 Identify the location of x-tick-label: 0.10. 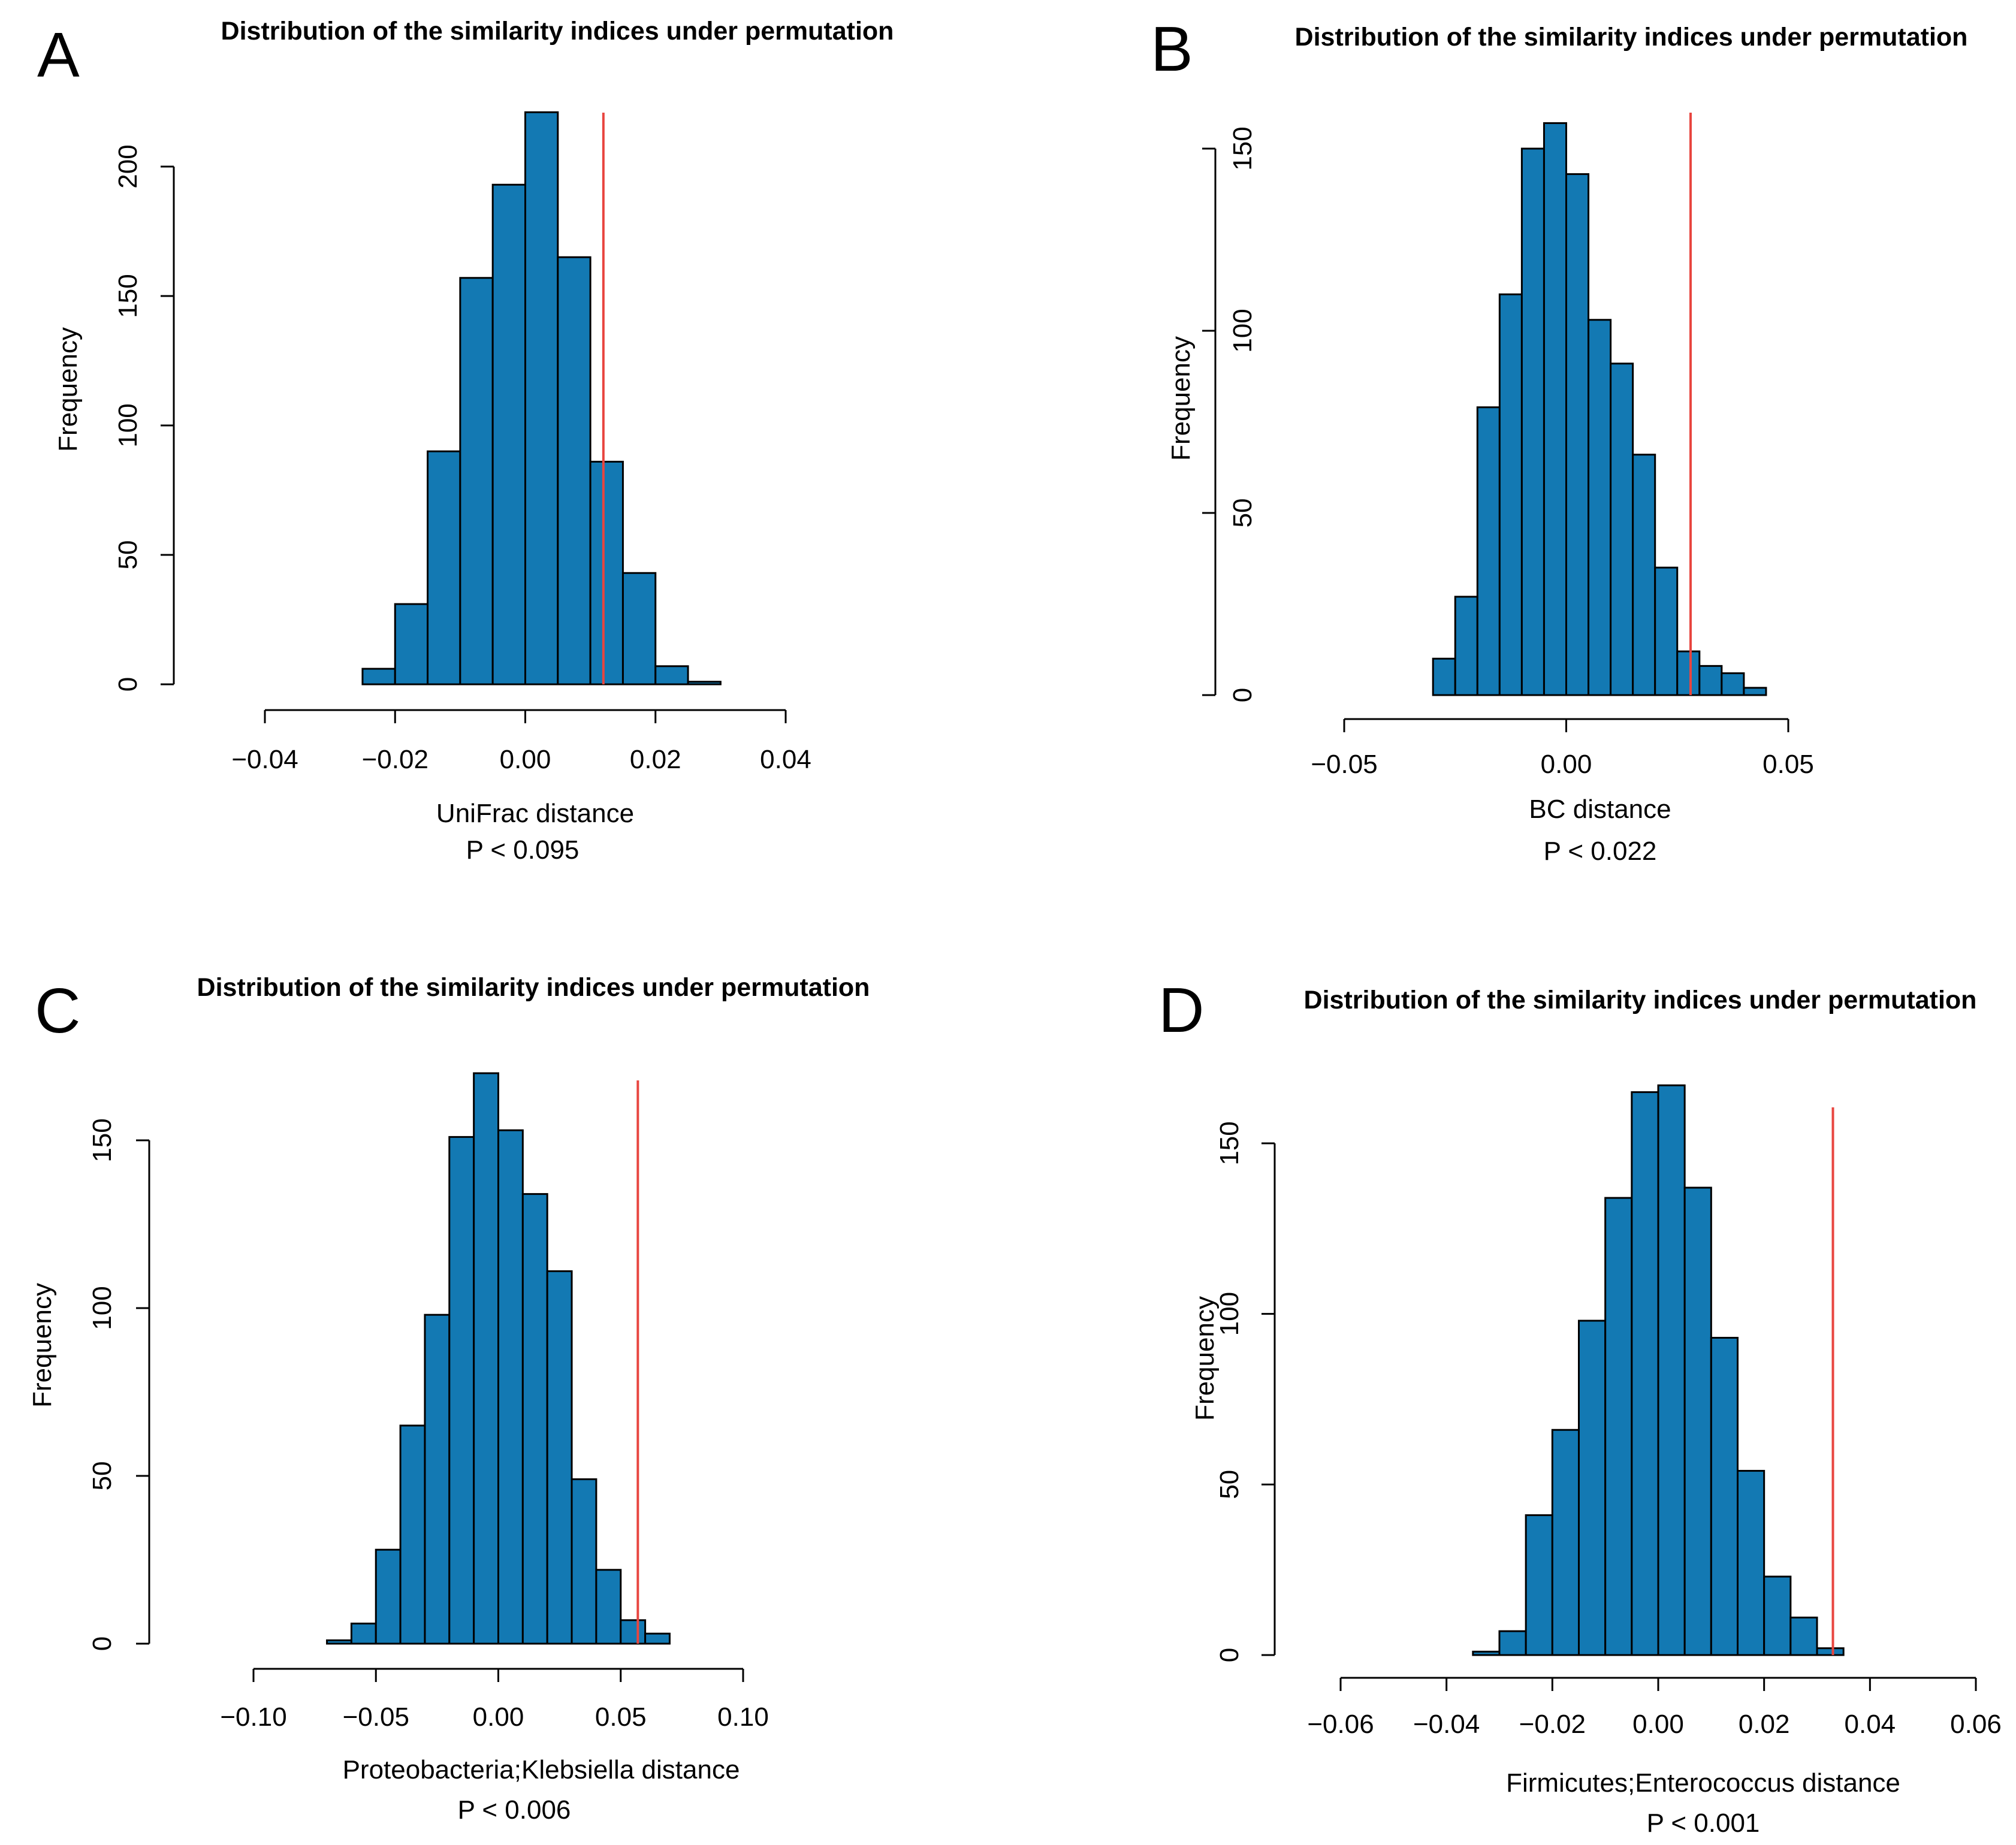
(743, 1717).